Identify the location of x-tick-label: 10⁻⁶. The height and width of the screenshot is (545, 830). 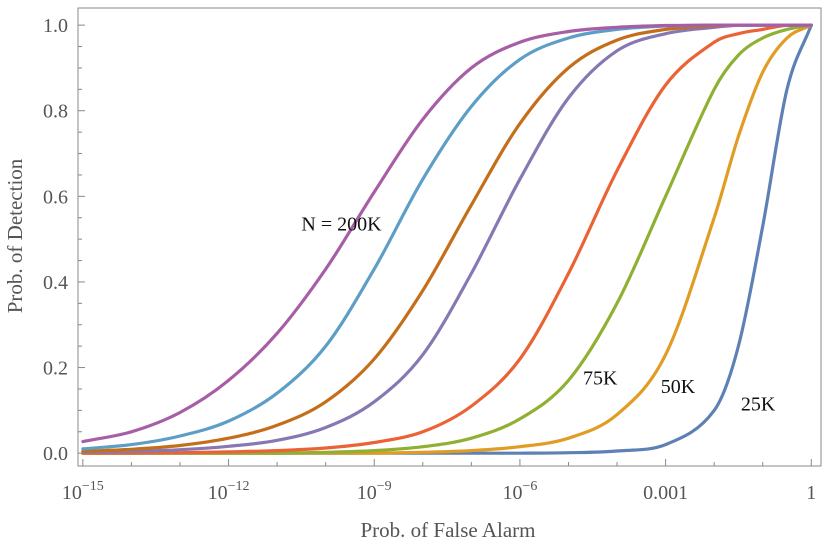
(519, 491).